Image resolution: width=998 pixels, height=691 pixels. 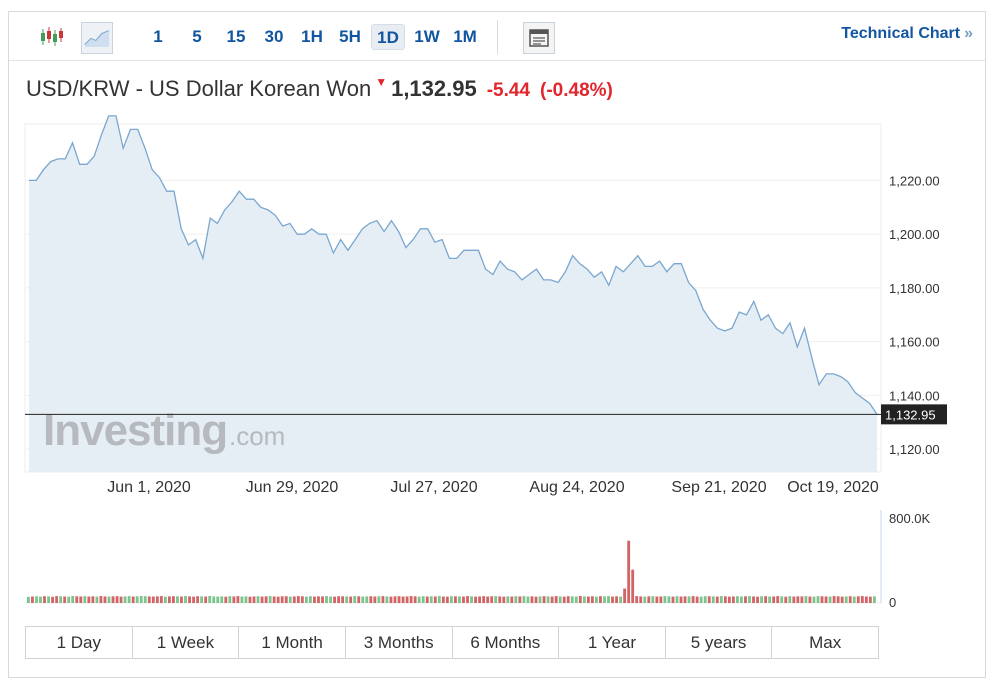 What do you see at coordinates (236, 36) in the screenshot?
I see `interval-button-15: 15` at bounding box center [236, 36].